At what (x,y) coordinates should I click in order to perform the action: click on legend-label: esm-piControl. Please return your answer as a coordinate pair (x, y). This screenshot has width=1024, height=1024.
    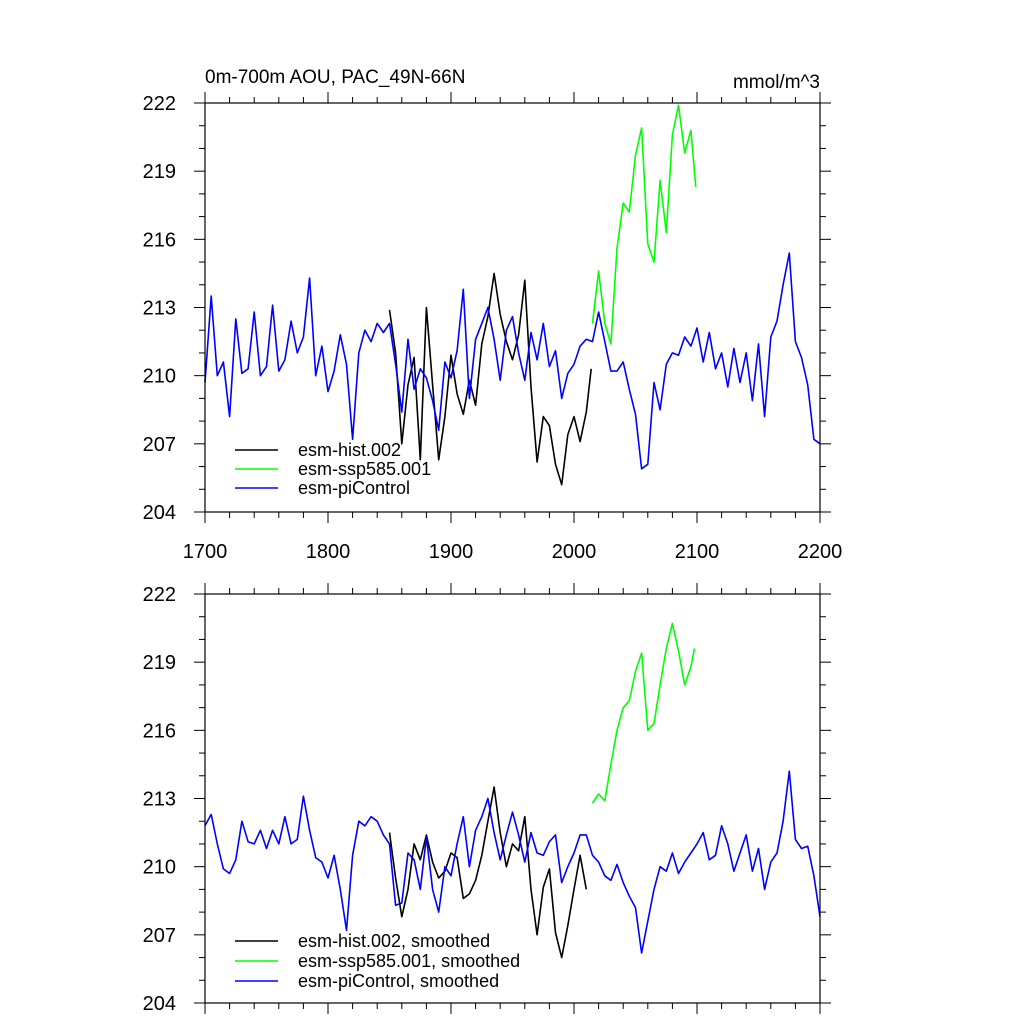
    Looking at the image, I should click on (354, 488).